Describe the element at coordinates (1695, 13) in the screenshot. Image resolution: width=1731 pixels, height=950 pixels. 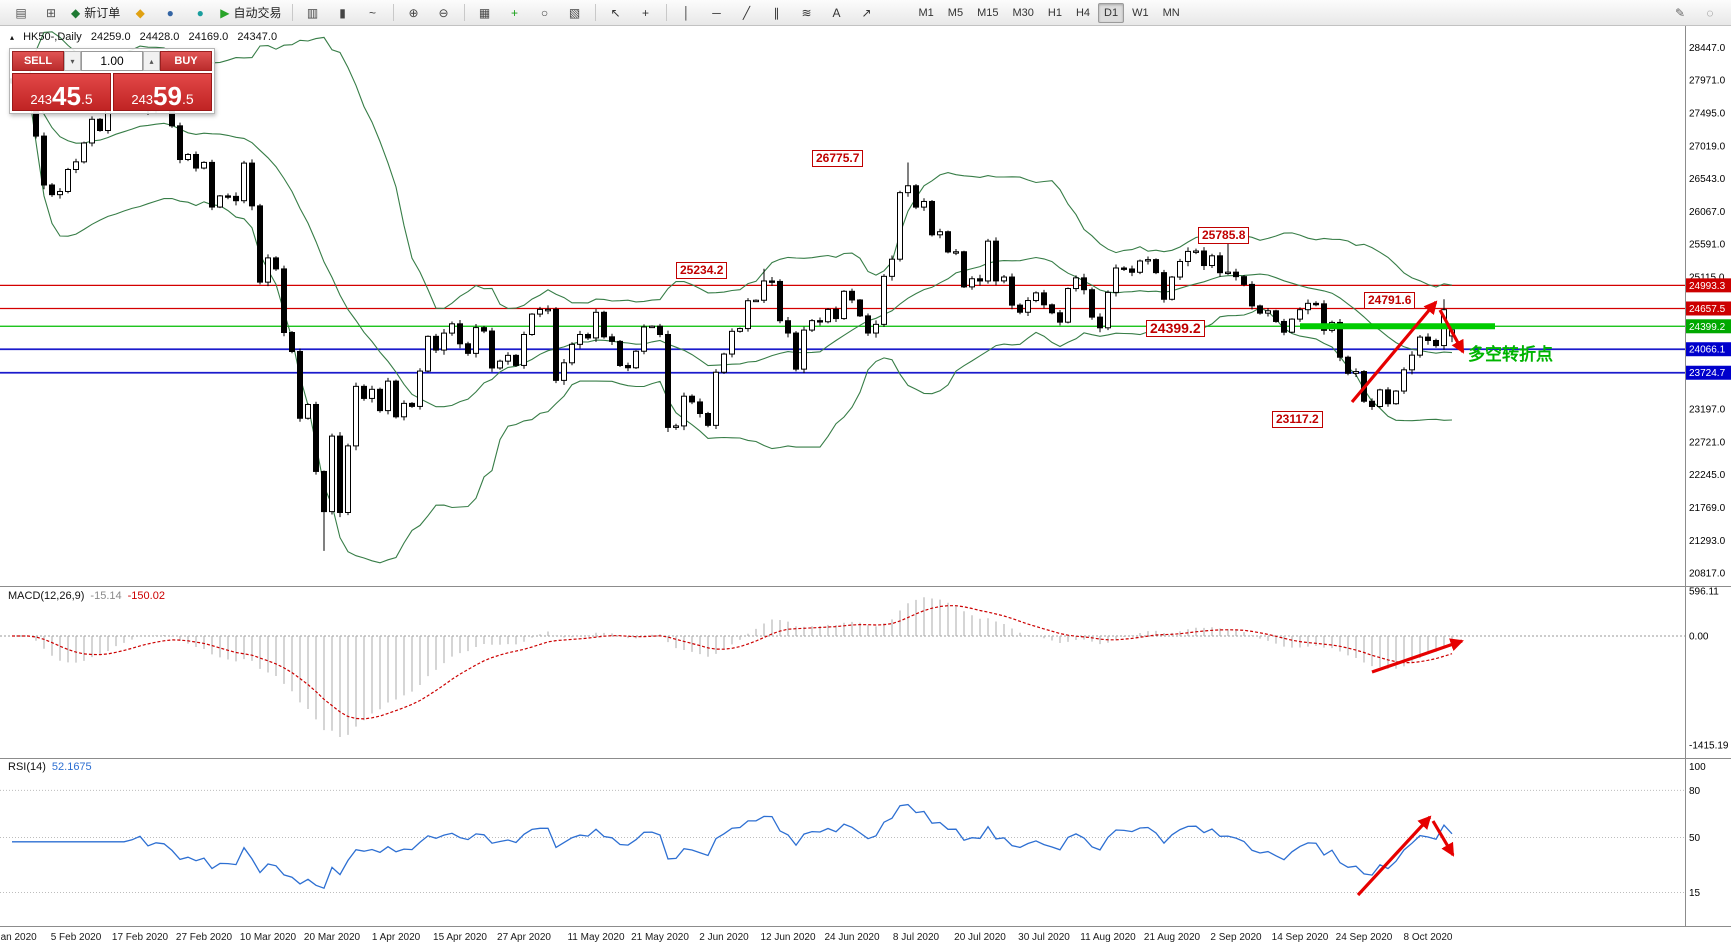
I see `toolbar-right-group: ✎ ◌` at that location.